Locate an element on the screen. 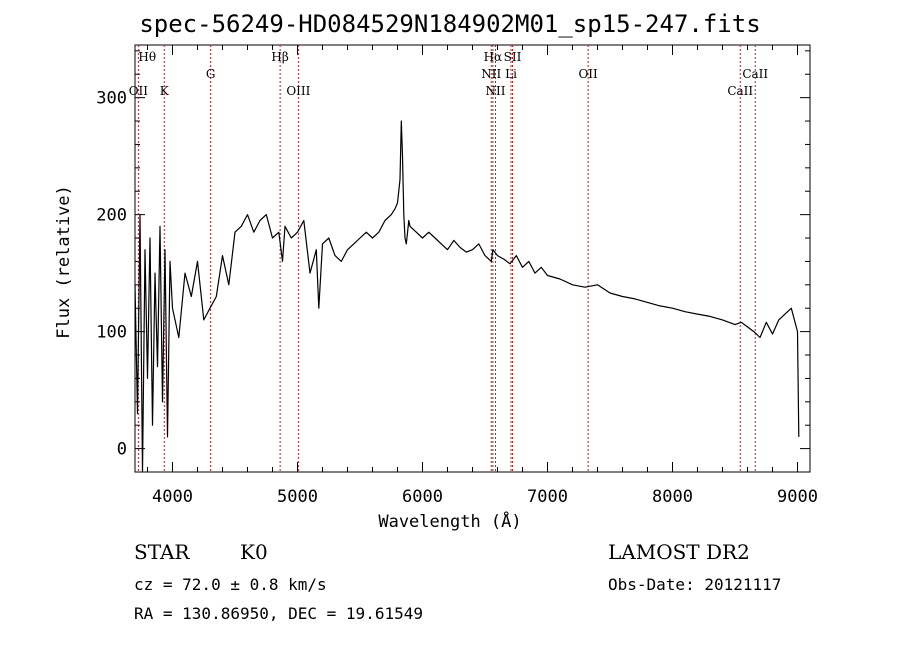  y-tick-label-3: 300 is located at coordinates (111, 99).